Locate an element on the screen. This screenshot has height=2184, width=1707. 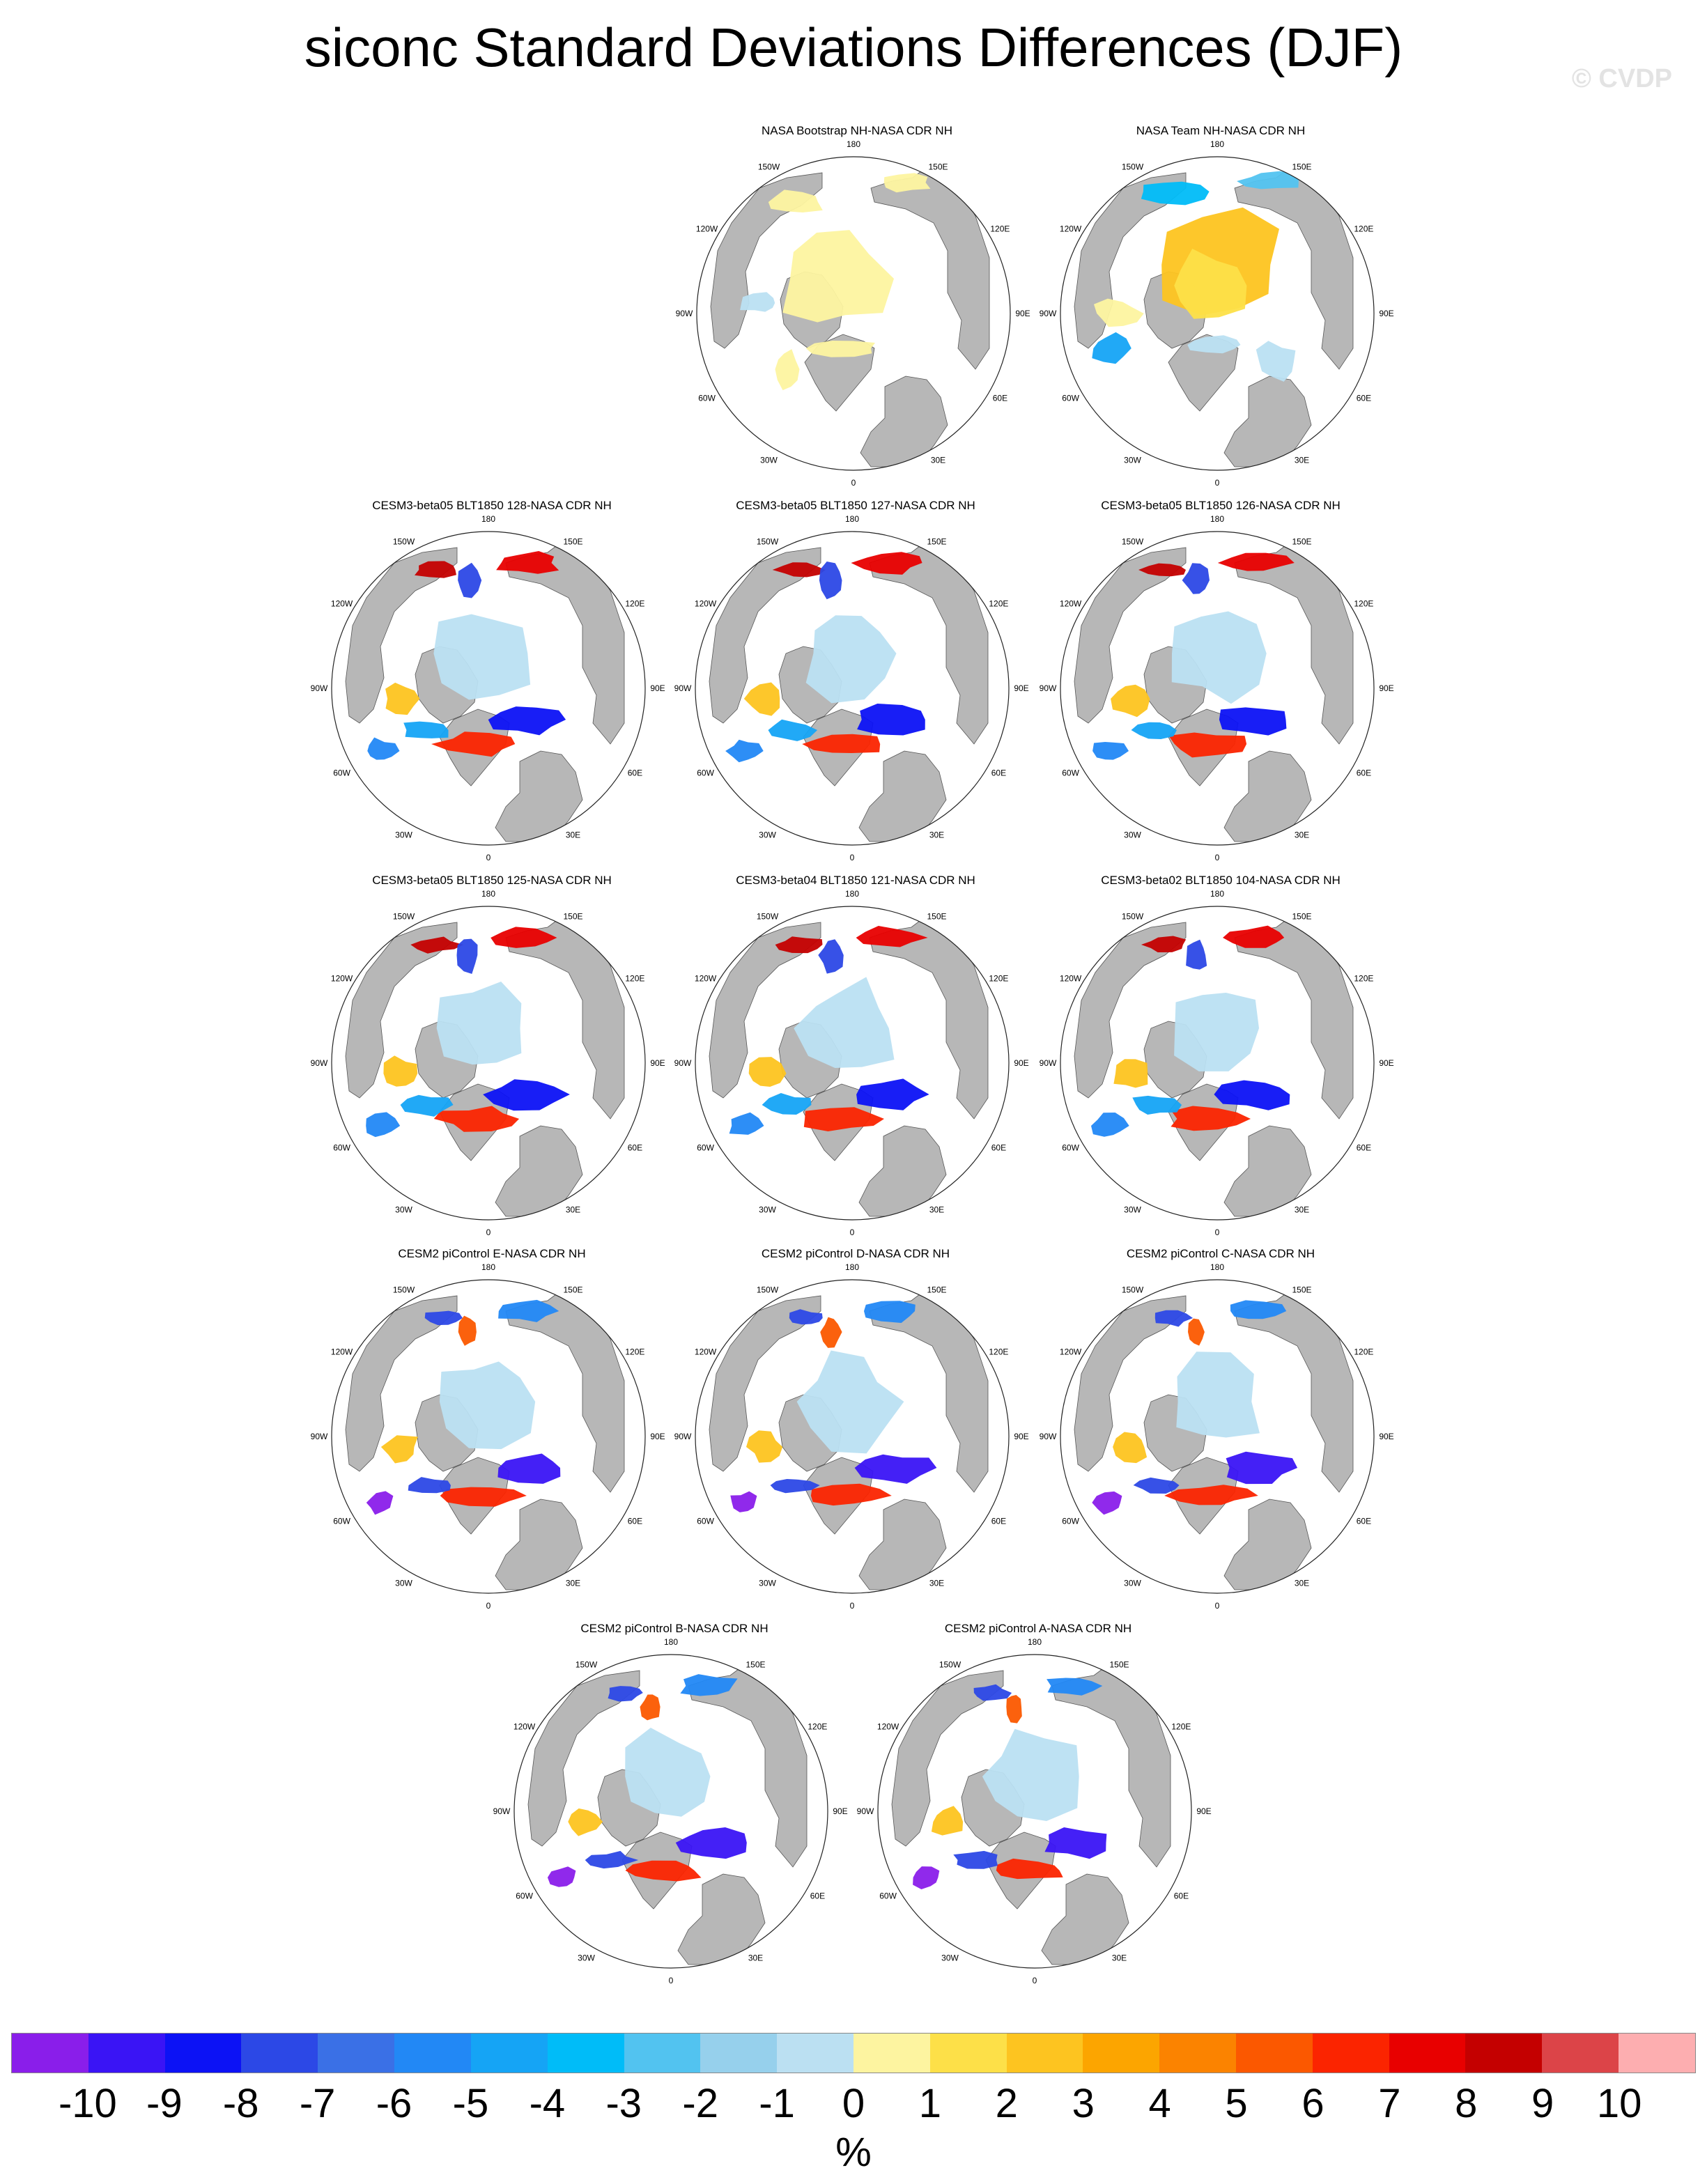
colorbar-tick-label: -1 is located at coordinates (777, 2103).